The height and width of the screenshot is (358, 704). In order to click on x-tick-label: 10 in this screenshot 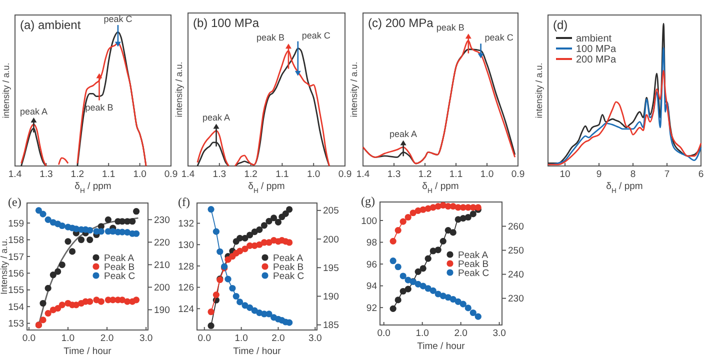, I will do `click(565, 174)`.